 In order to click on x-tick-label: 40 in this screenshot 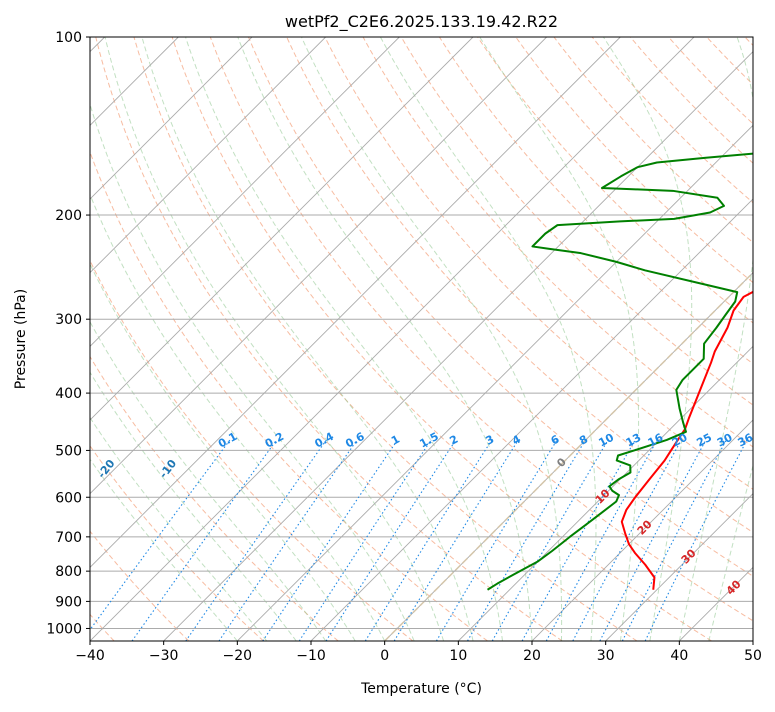, I will do `click(679, 656)`.